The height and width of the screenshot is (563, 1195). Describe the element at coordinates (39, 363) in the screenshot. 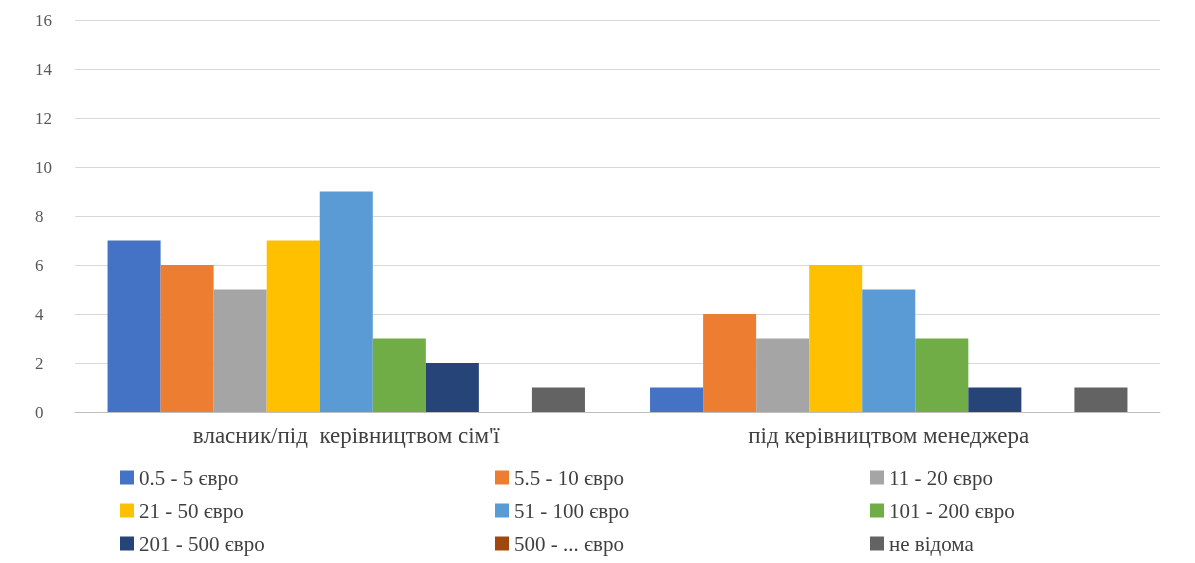

I see `y-tick-label: 2` at that location.